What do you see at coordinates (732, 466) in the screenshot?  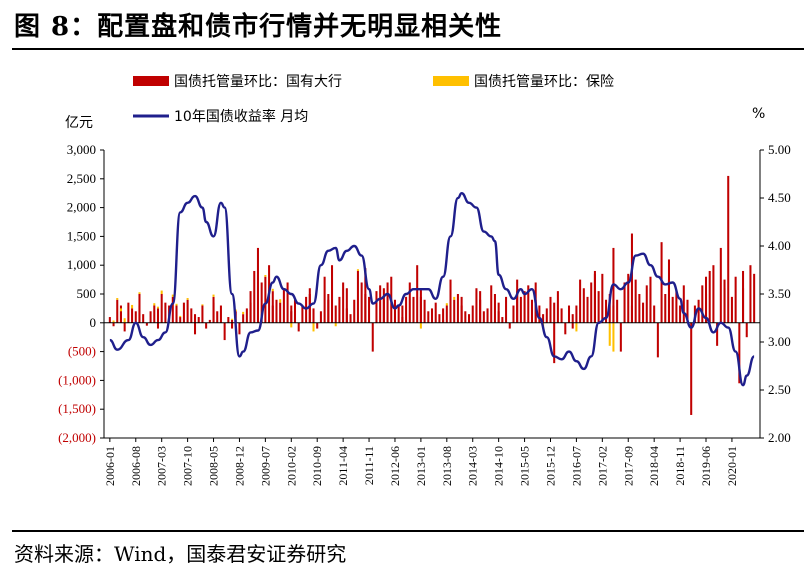 I see `x-tick-label: 2020-01` at bounding box center [732, 466].